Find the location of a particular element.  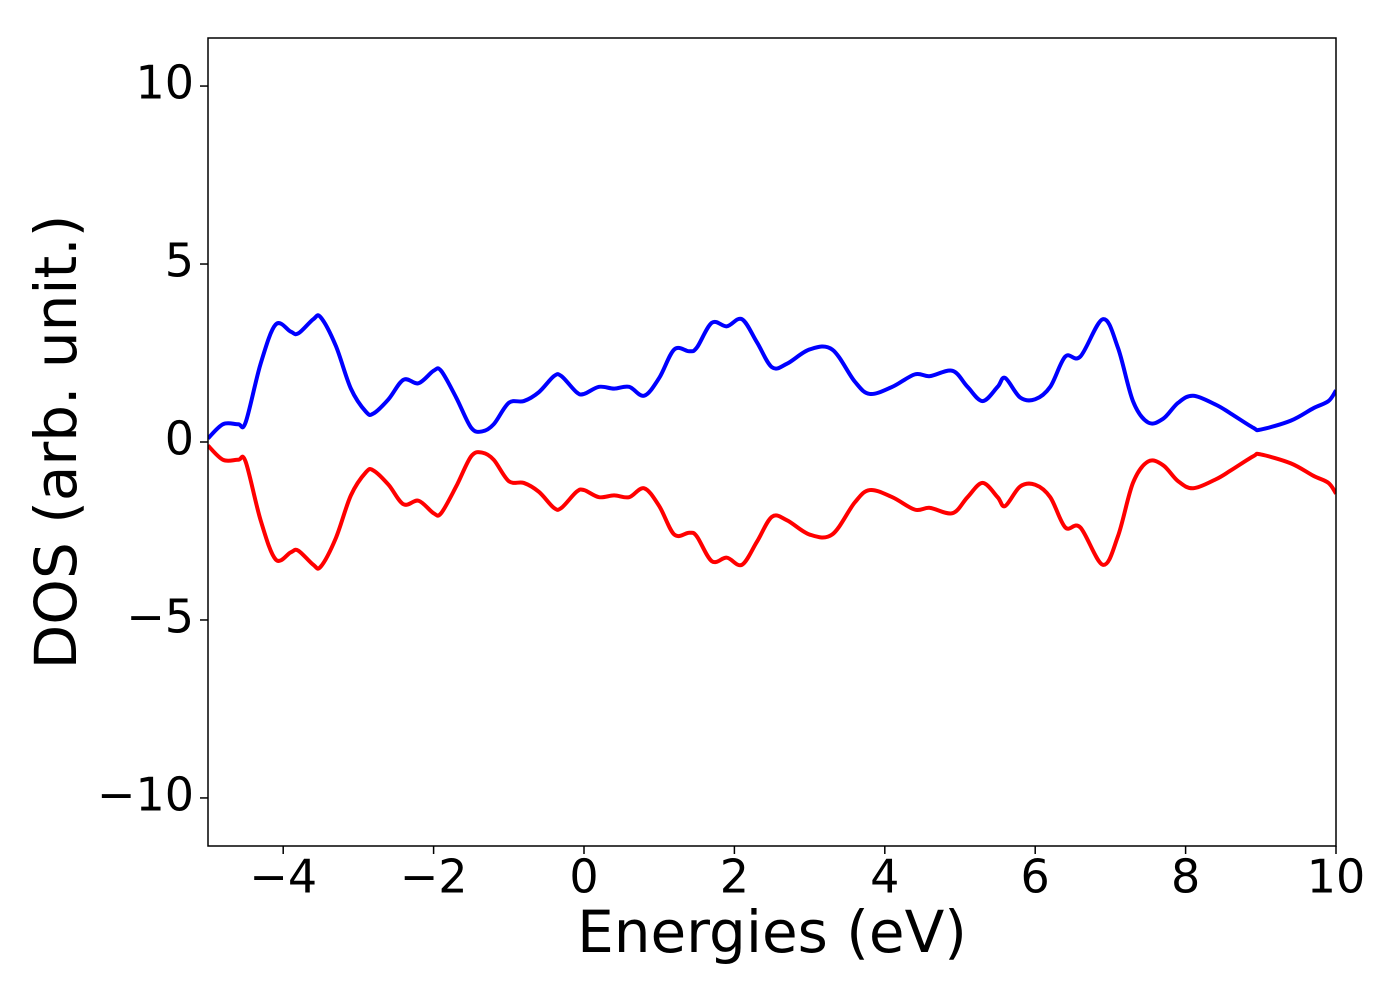

x-tick-label: 2 is located at coordinates (734, 877).